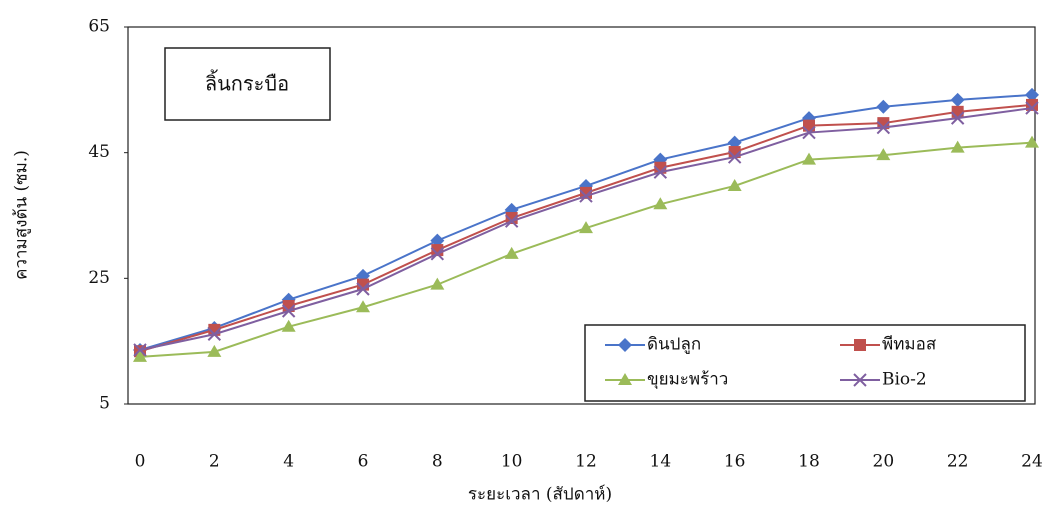  What do you see at coordinates (99, 152) in the screenshot?
I see `y-tick-label: 45` at bounding box center [99, 152].